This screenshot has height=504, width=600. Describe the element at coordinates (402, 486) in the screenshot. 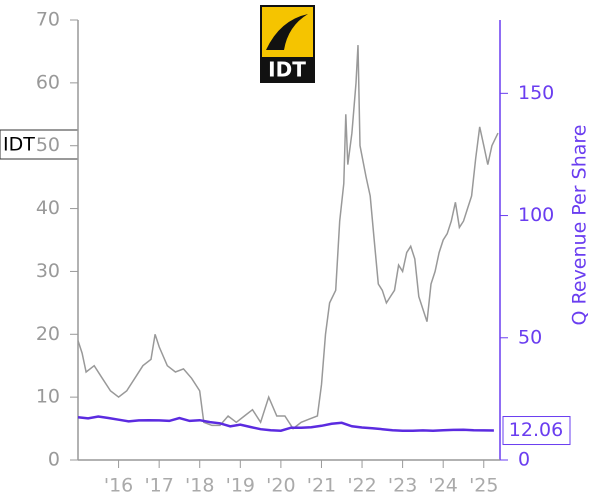

I see `x-tick-label: '23` at that location.